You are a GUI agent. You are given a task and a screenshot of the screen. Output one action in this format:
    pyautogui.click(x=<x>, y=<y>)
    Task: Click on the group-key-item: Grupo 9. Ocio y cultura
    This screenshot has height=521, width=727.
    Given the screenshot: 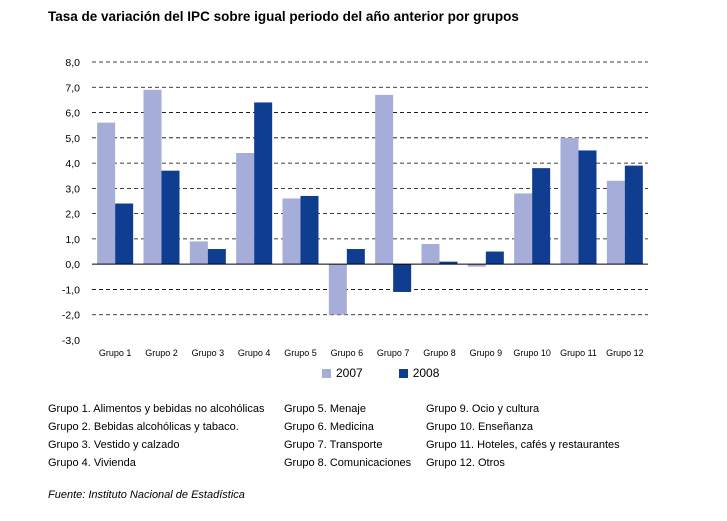 What is the action you would take?
    pyautogui.click(x=483, y=409)
    